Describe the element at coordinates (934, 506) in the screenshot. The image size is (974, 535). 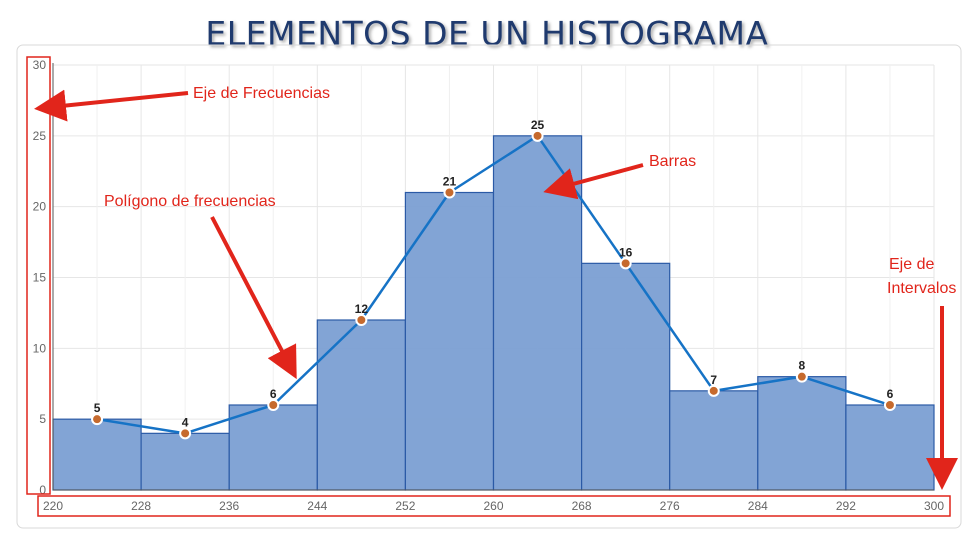
I see `x-tick-label: 300` at that location.